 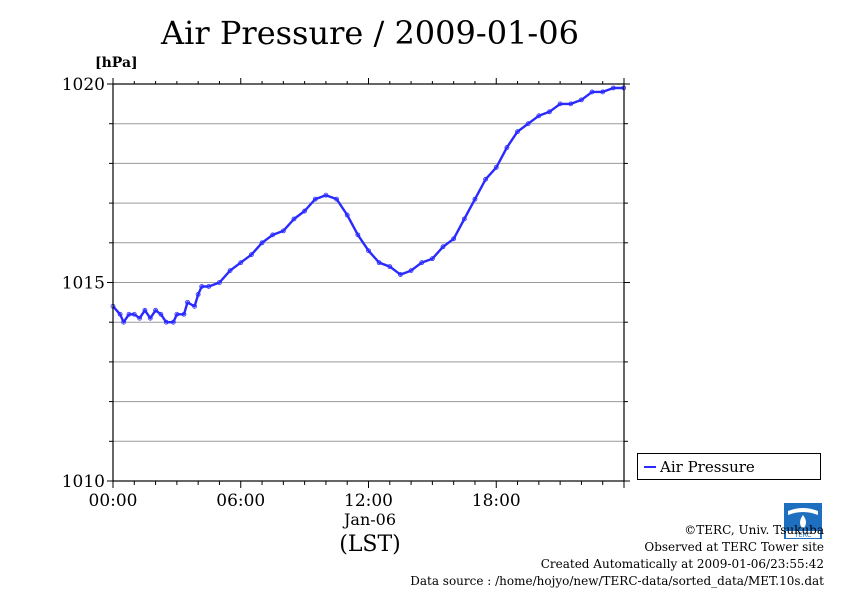 What do you see at coordinates (83, 85) in the screenshot?
I see `y-tick-label: 1020` at bounding box center [83, 85].